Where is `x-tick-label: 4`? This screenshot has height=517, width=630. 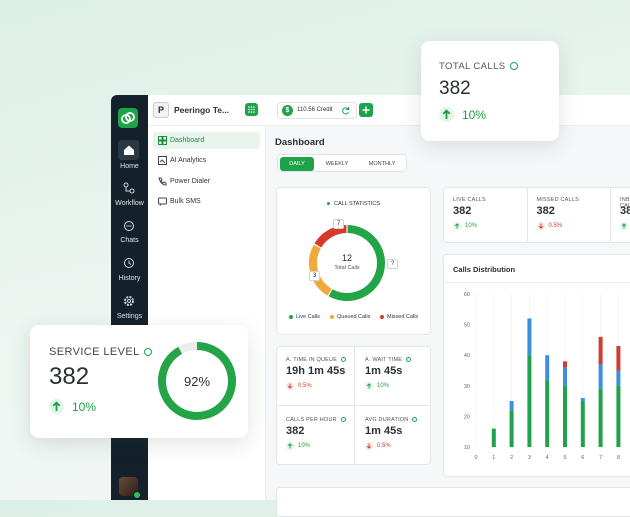
x-tick-label: 4 is located at coordinates (547, 458).